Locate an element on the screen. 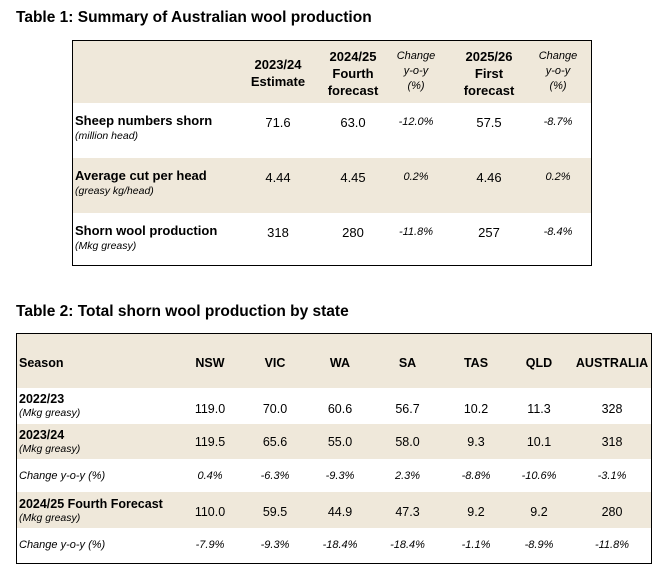 The image size is (660, 571). cell: 4.45 is located at coordinates (353, 177).